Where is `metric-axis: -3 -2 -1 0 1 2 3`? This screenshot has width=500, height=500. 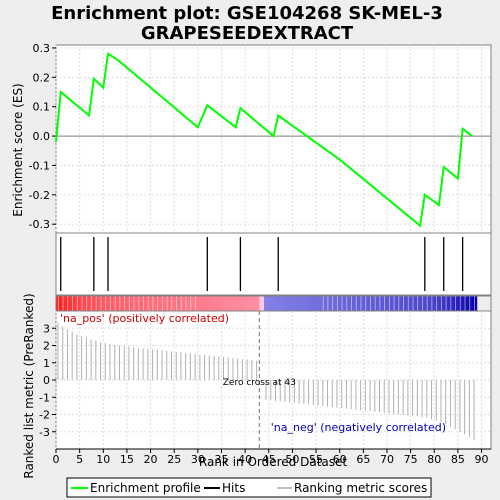 metric-axis: -3 -2 -1 0 1 2 3 is located at coordinates (47, 380).